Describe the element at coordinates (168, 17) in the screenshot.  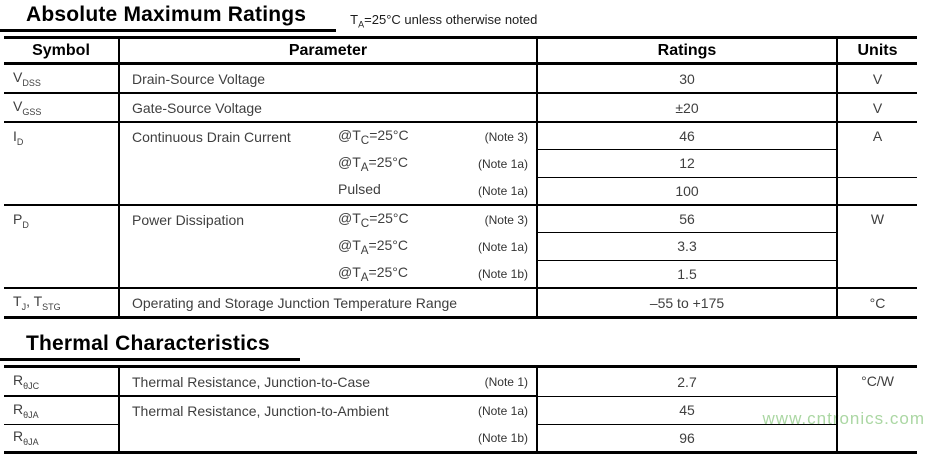
I see `amr-section-title: Absolute Maximum Ratings` at that location.